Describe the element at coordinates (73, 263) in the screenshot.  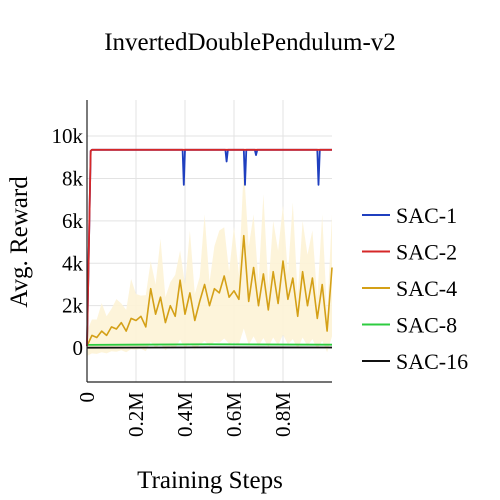
I see `y-tick-label: 4k` at that location.